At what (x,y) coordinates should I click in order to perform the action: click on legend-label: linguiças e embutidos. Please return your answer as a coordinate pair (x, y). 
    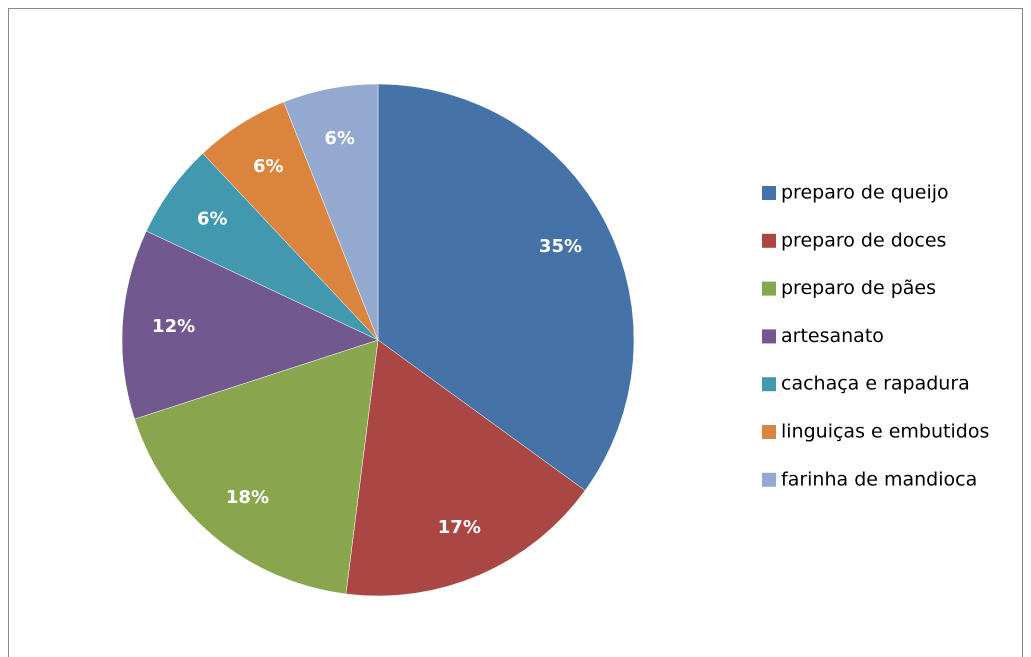
    Looking at the image, I should click on (885, 432).